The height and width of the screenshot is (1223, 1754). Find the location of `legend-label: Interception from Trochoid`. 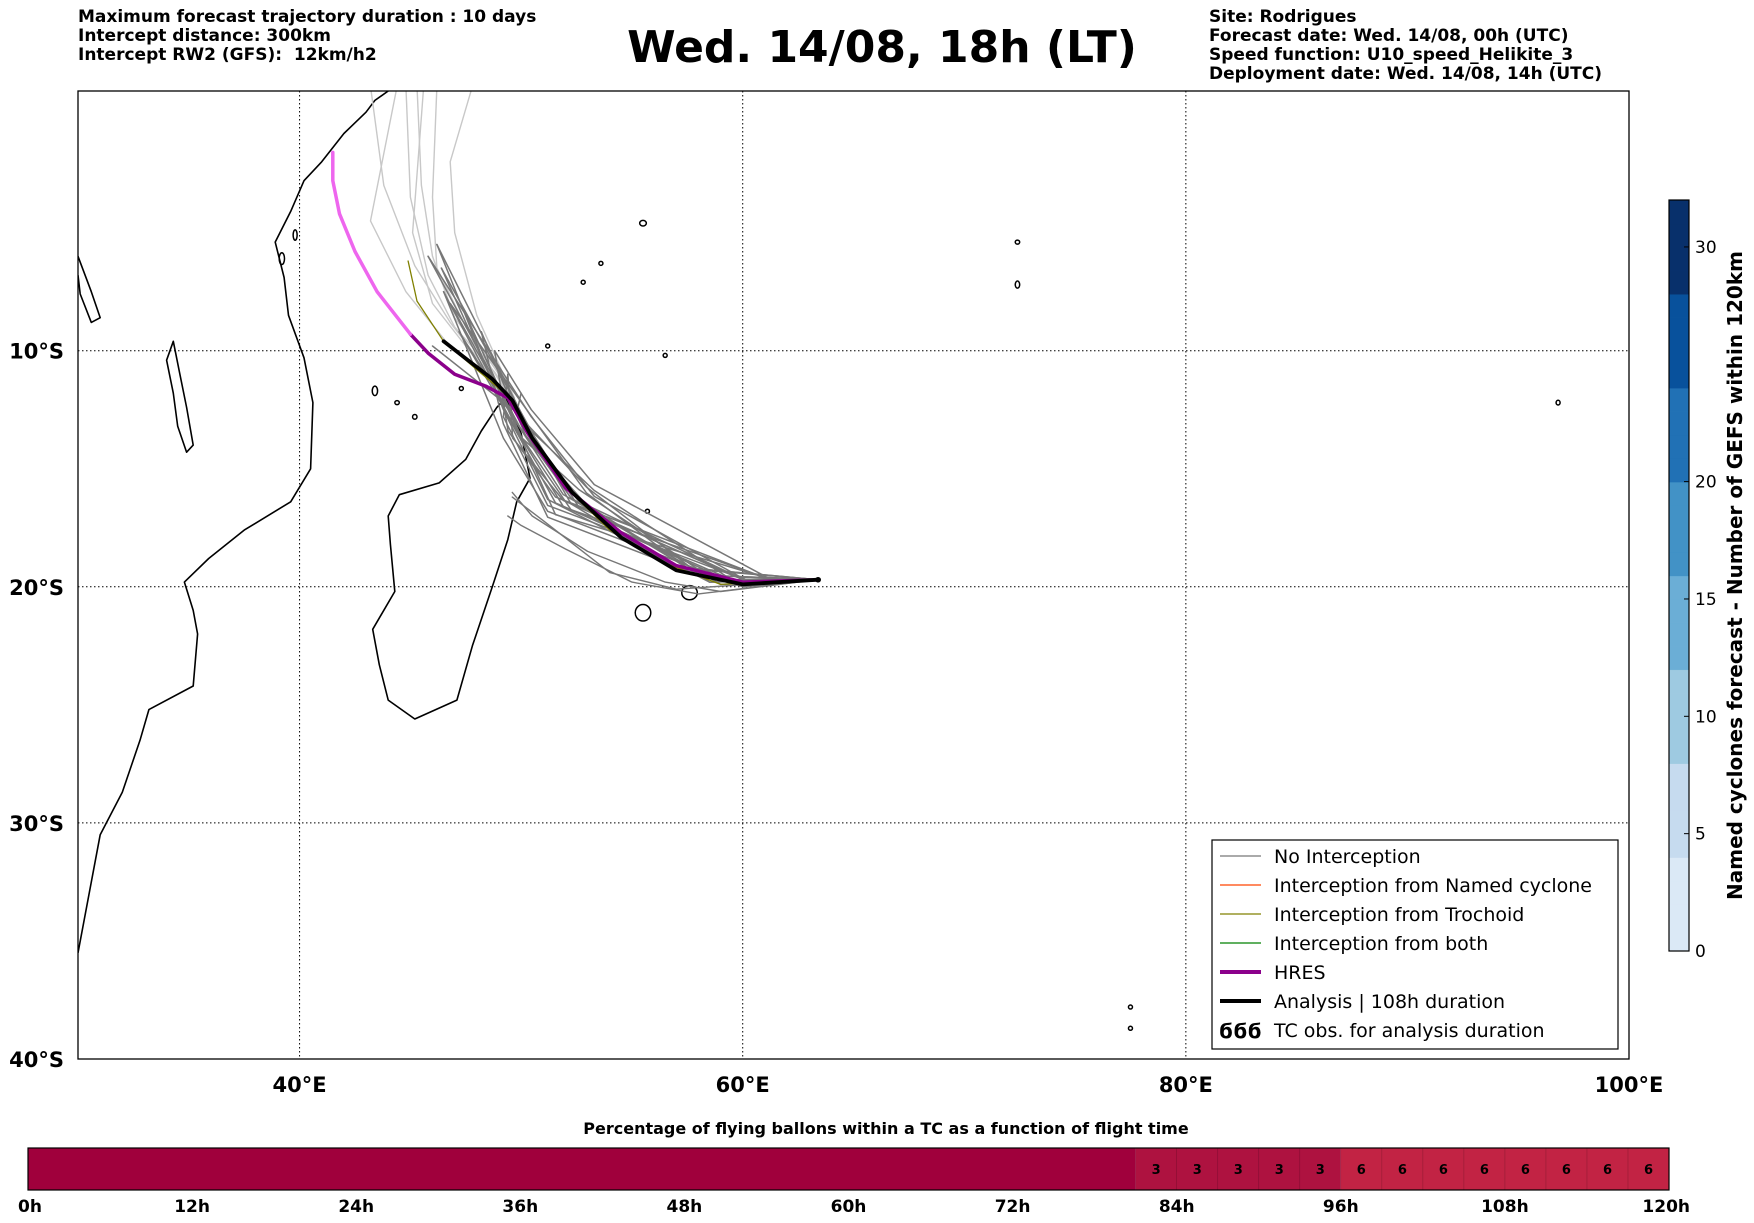

legend-label: Interception from Trochoid is located at coordinates (1399, 915).